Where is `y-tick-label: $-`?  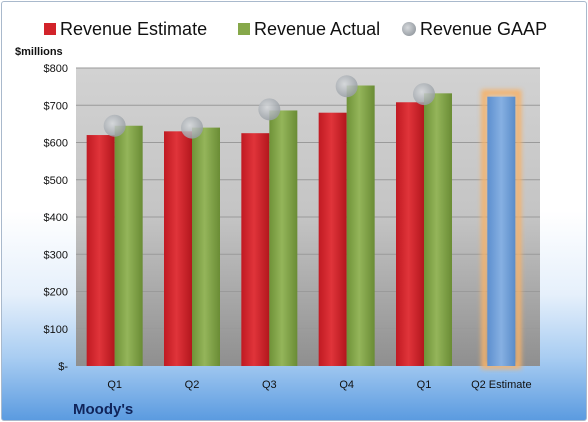 y-tick-label: $- is located at coordinates (63, 367).